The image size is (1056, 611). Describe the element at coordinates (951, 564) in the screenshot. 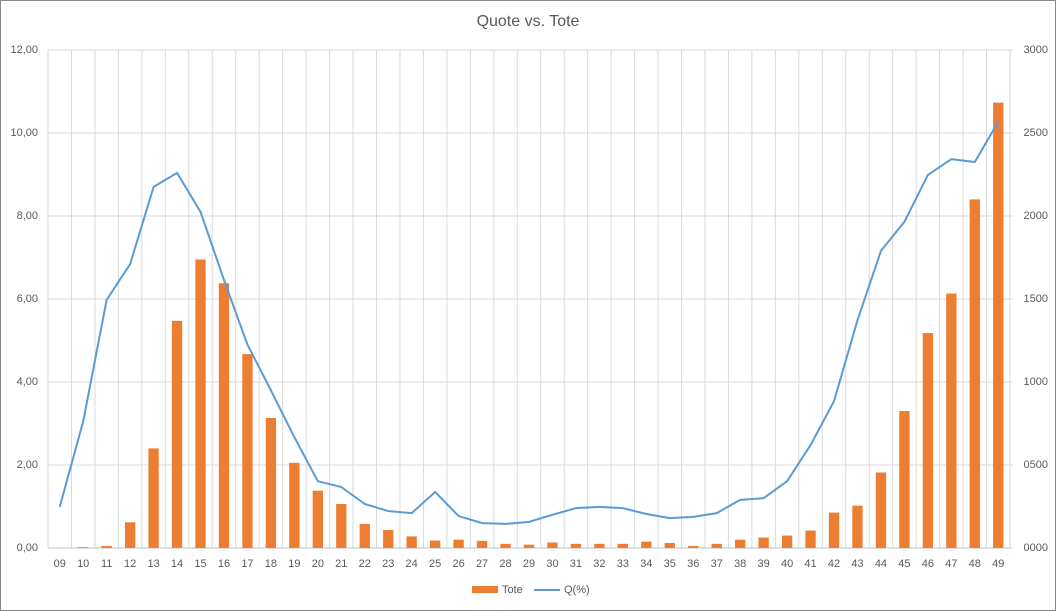

I see `x-tick-label: 47` at that location.